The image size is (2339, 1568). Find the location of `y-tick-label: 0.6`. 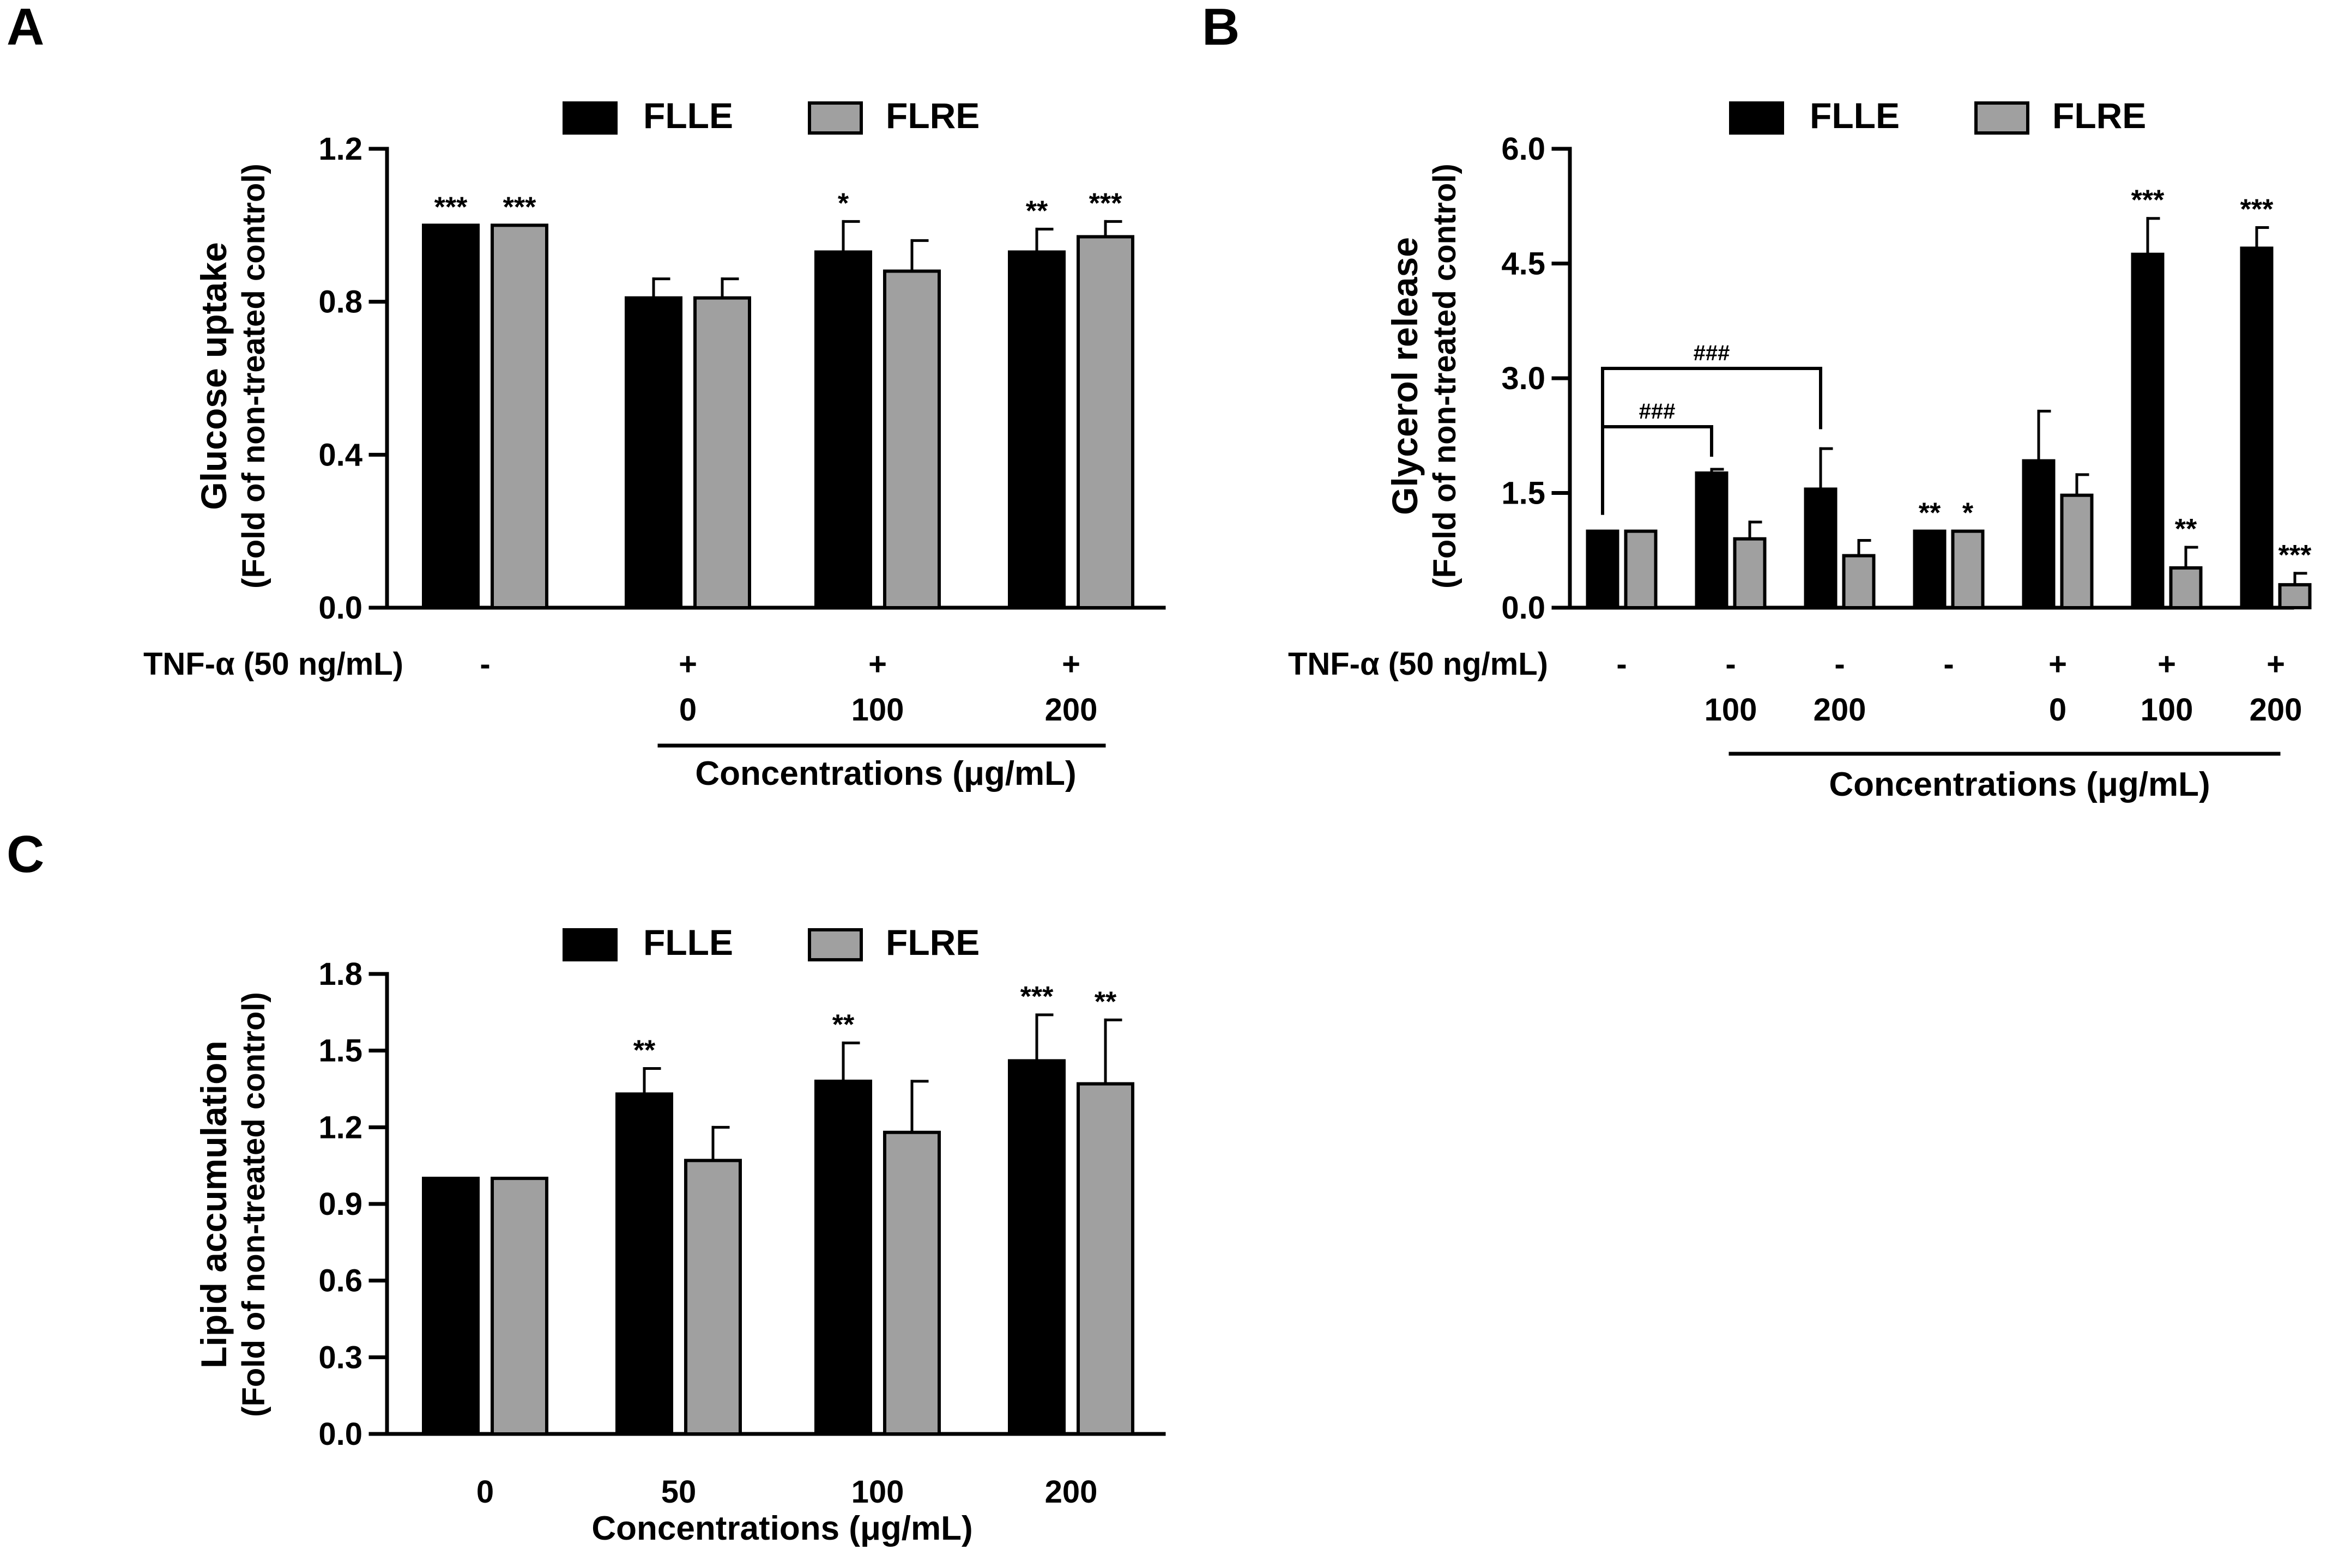

y-tick-label: 0.6 is located at coordinates (340, 1281).